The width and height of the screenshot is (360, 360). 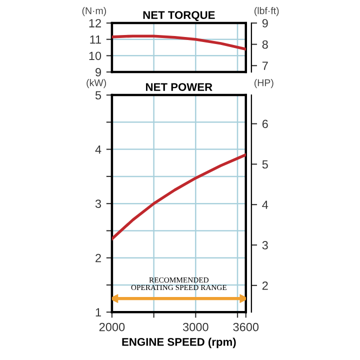 What do you see at coordinates (195, 327) in the screenshot?
I see `x-tick-label: 3000` at bounding box center [195, 327].